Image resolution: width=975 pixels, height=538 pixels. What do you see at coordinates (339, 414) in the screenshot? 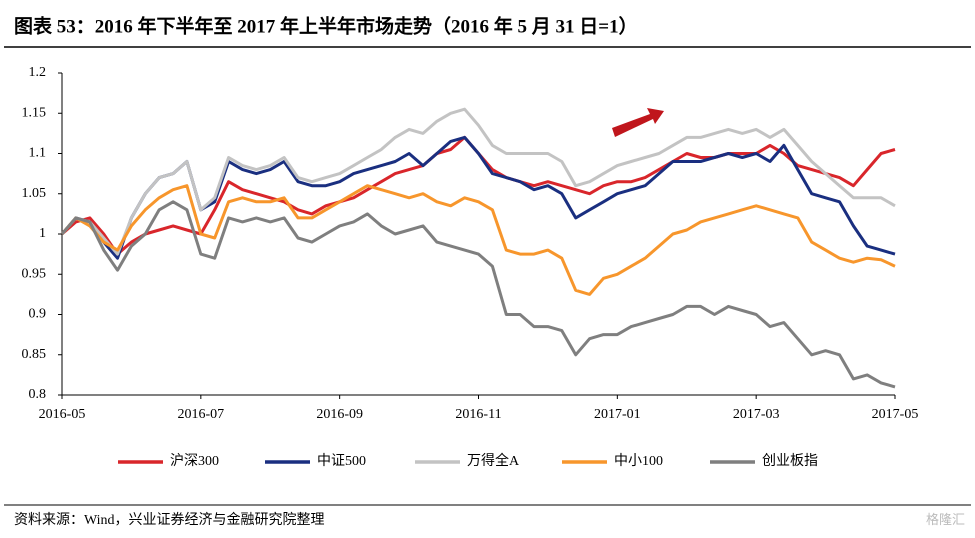
I see `x-tick-label: 2016-09` at bounding box center [339, 414].